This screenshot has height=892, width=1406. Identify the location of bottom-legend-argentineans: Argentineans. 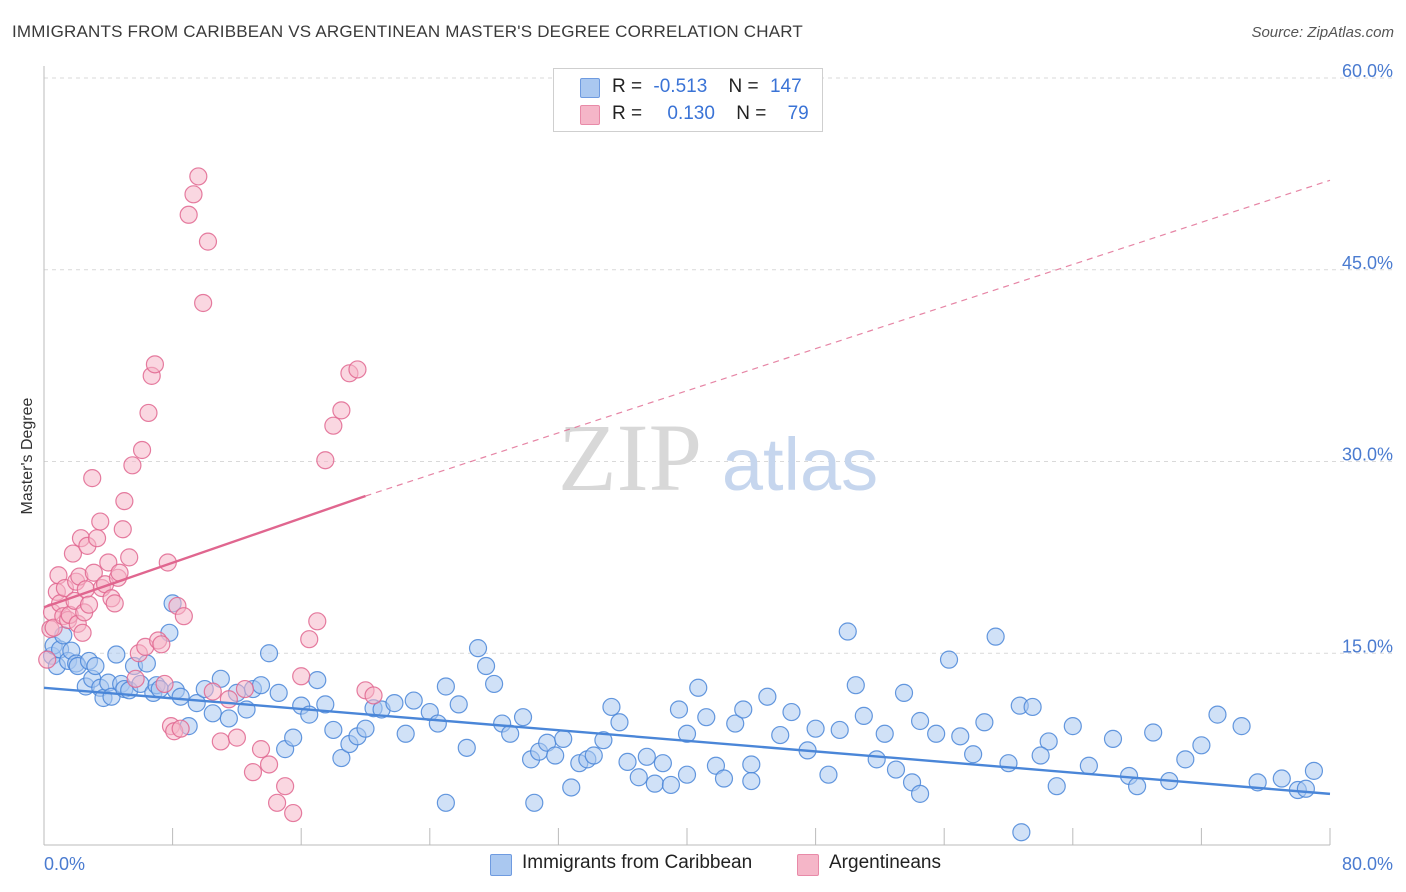
(869, 864).